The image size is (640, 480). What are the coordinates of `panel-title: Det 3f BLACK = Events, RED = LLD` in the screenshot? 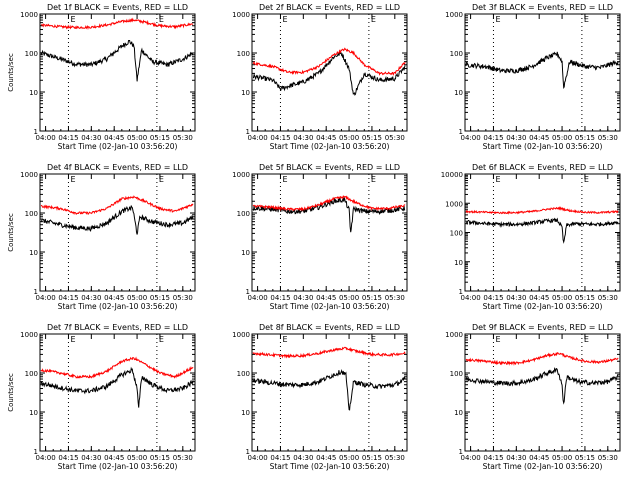 It's located at (542, 7).